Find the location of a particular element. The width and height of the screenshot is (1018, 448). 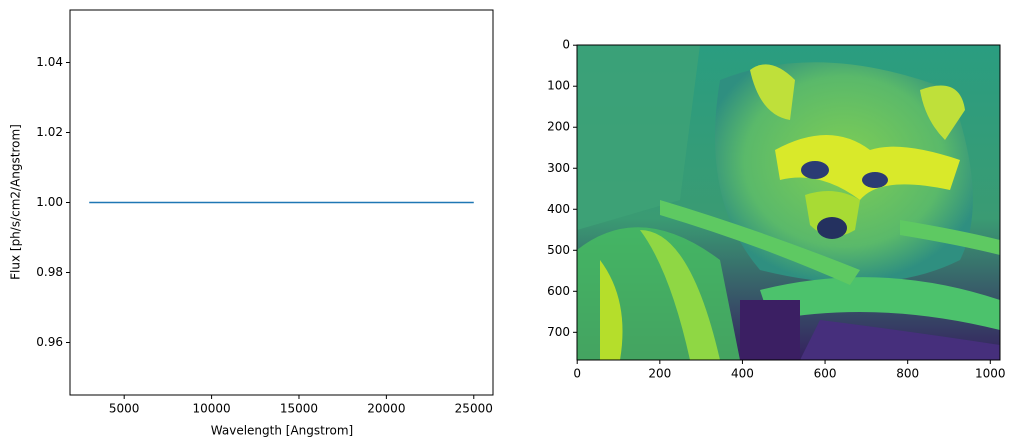

y-tick-label: 600 is located at coordinates (558, 291).